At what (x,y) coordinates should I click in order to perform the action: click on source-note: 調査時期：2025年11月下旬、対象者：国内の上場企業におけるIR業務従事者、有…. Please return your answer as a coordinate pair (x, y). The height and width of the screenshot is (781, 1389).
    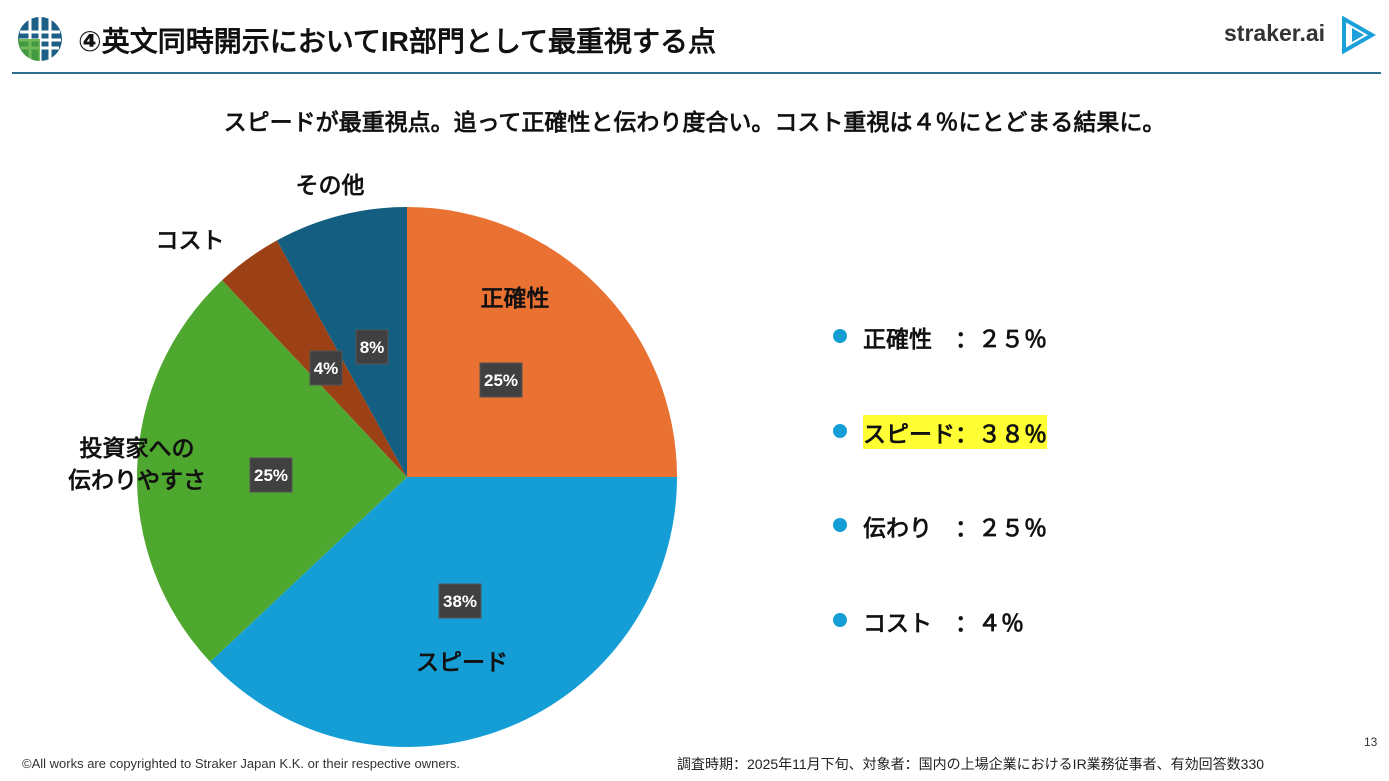
    Looking at the image, I should click on (971, 764).